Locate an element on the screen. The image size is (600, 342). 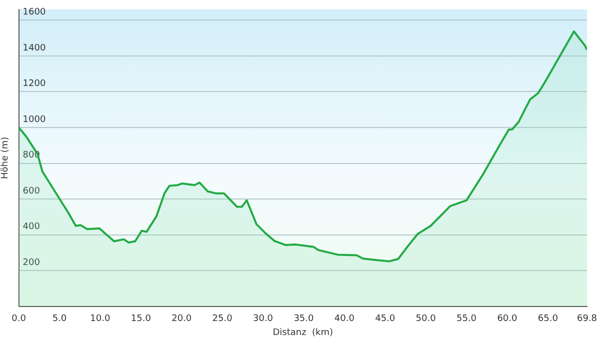
y-tick-label: 1000 is located at coordinates (34, 119).